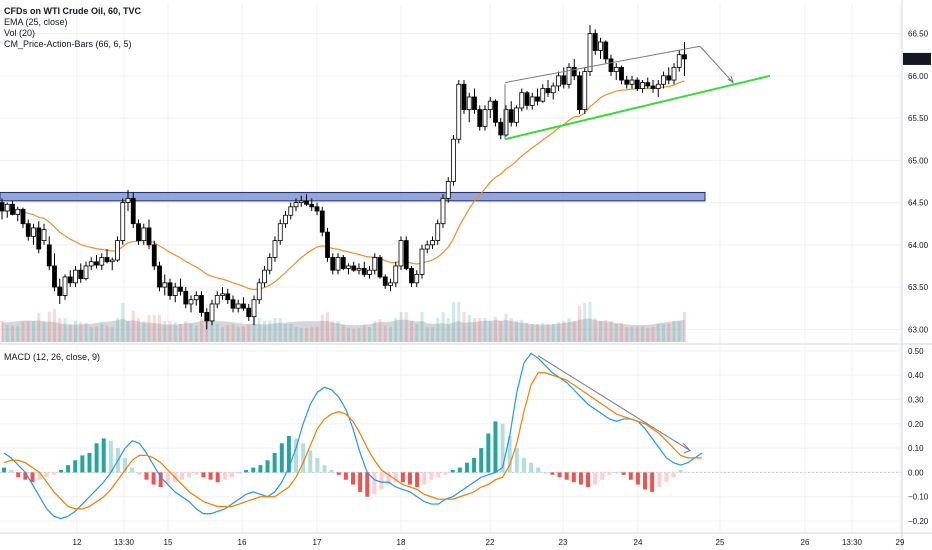 The width and height of the screenshot is (932, 550). I want to click on volume-legend: Vol (20), so click(20, 33).